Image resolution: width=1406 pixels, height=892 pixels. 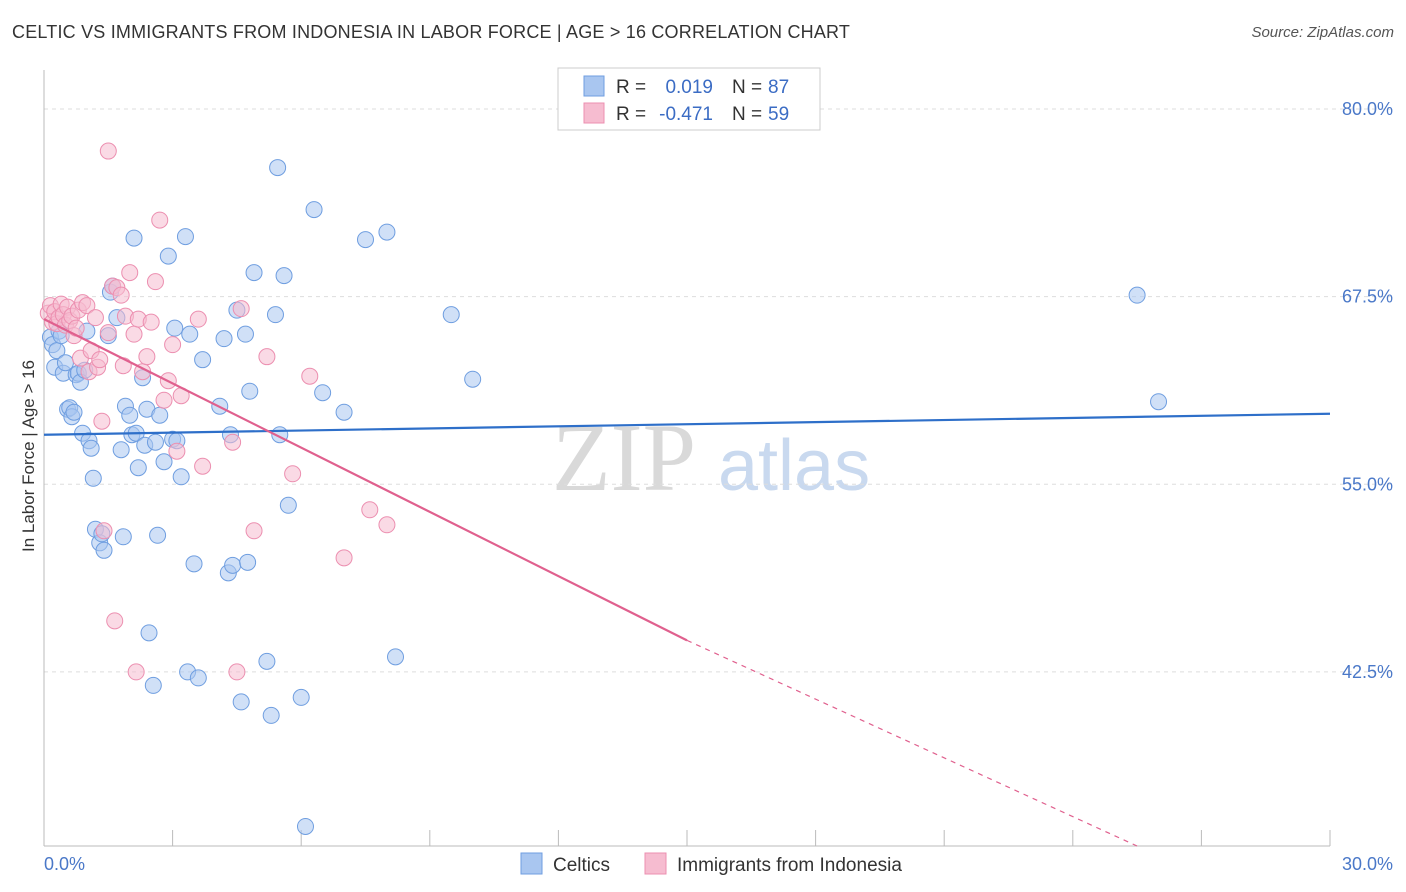 What do you see at coordinates (789, 865) in the screenshot?
I see `bottom-legend-label-indonesia: Immigrants from Indonesia` at bounding box center [789, 865].